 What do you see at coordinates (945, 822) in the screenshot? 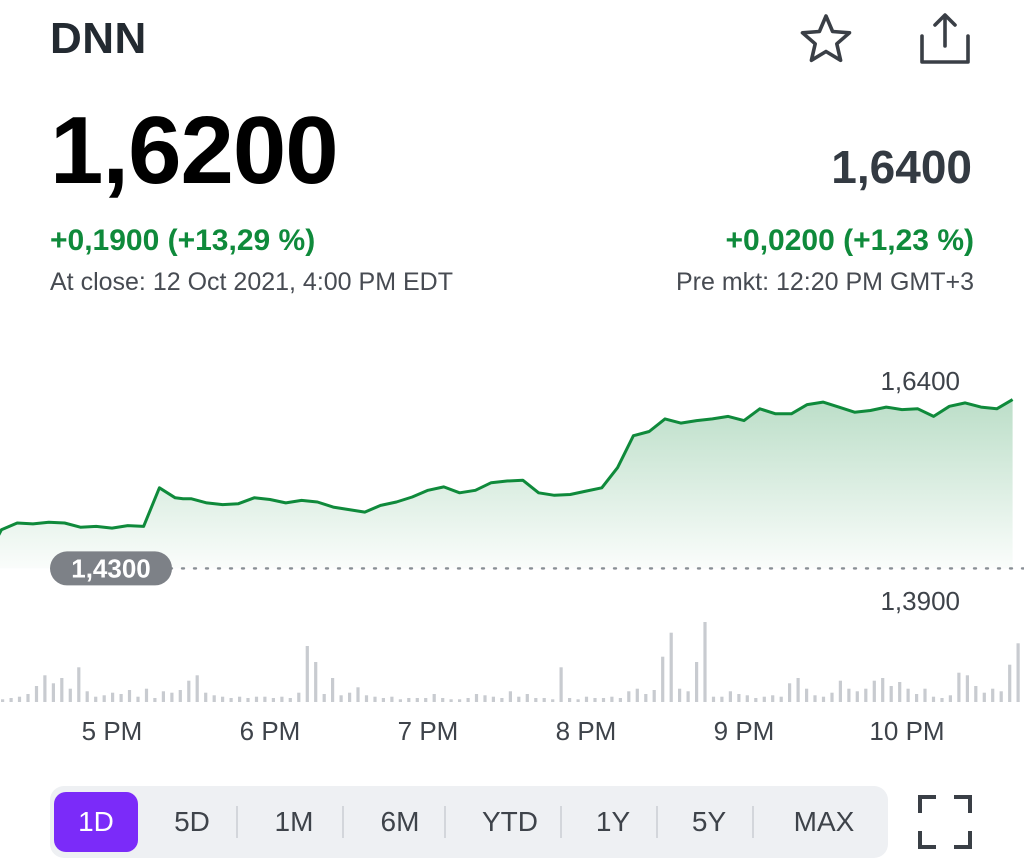
I see `fullscreen-icon` at bounding box center [945, 822].